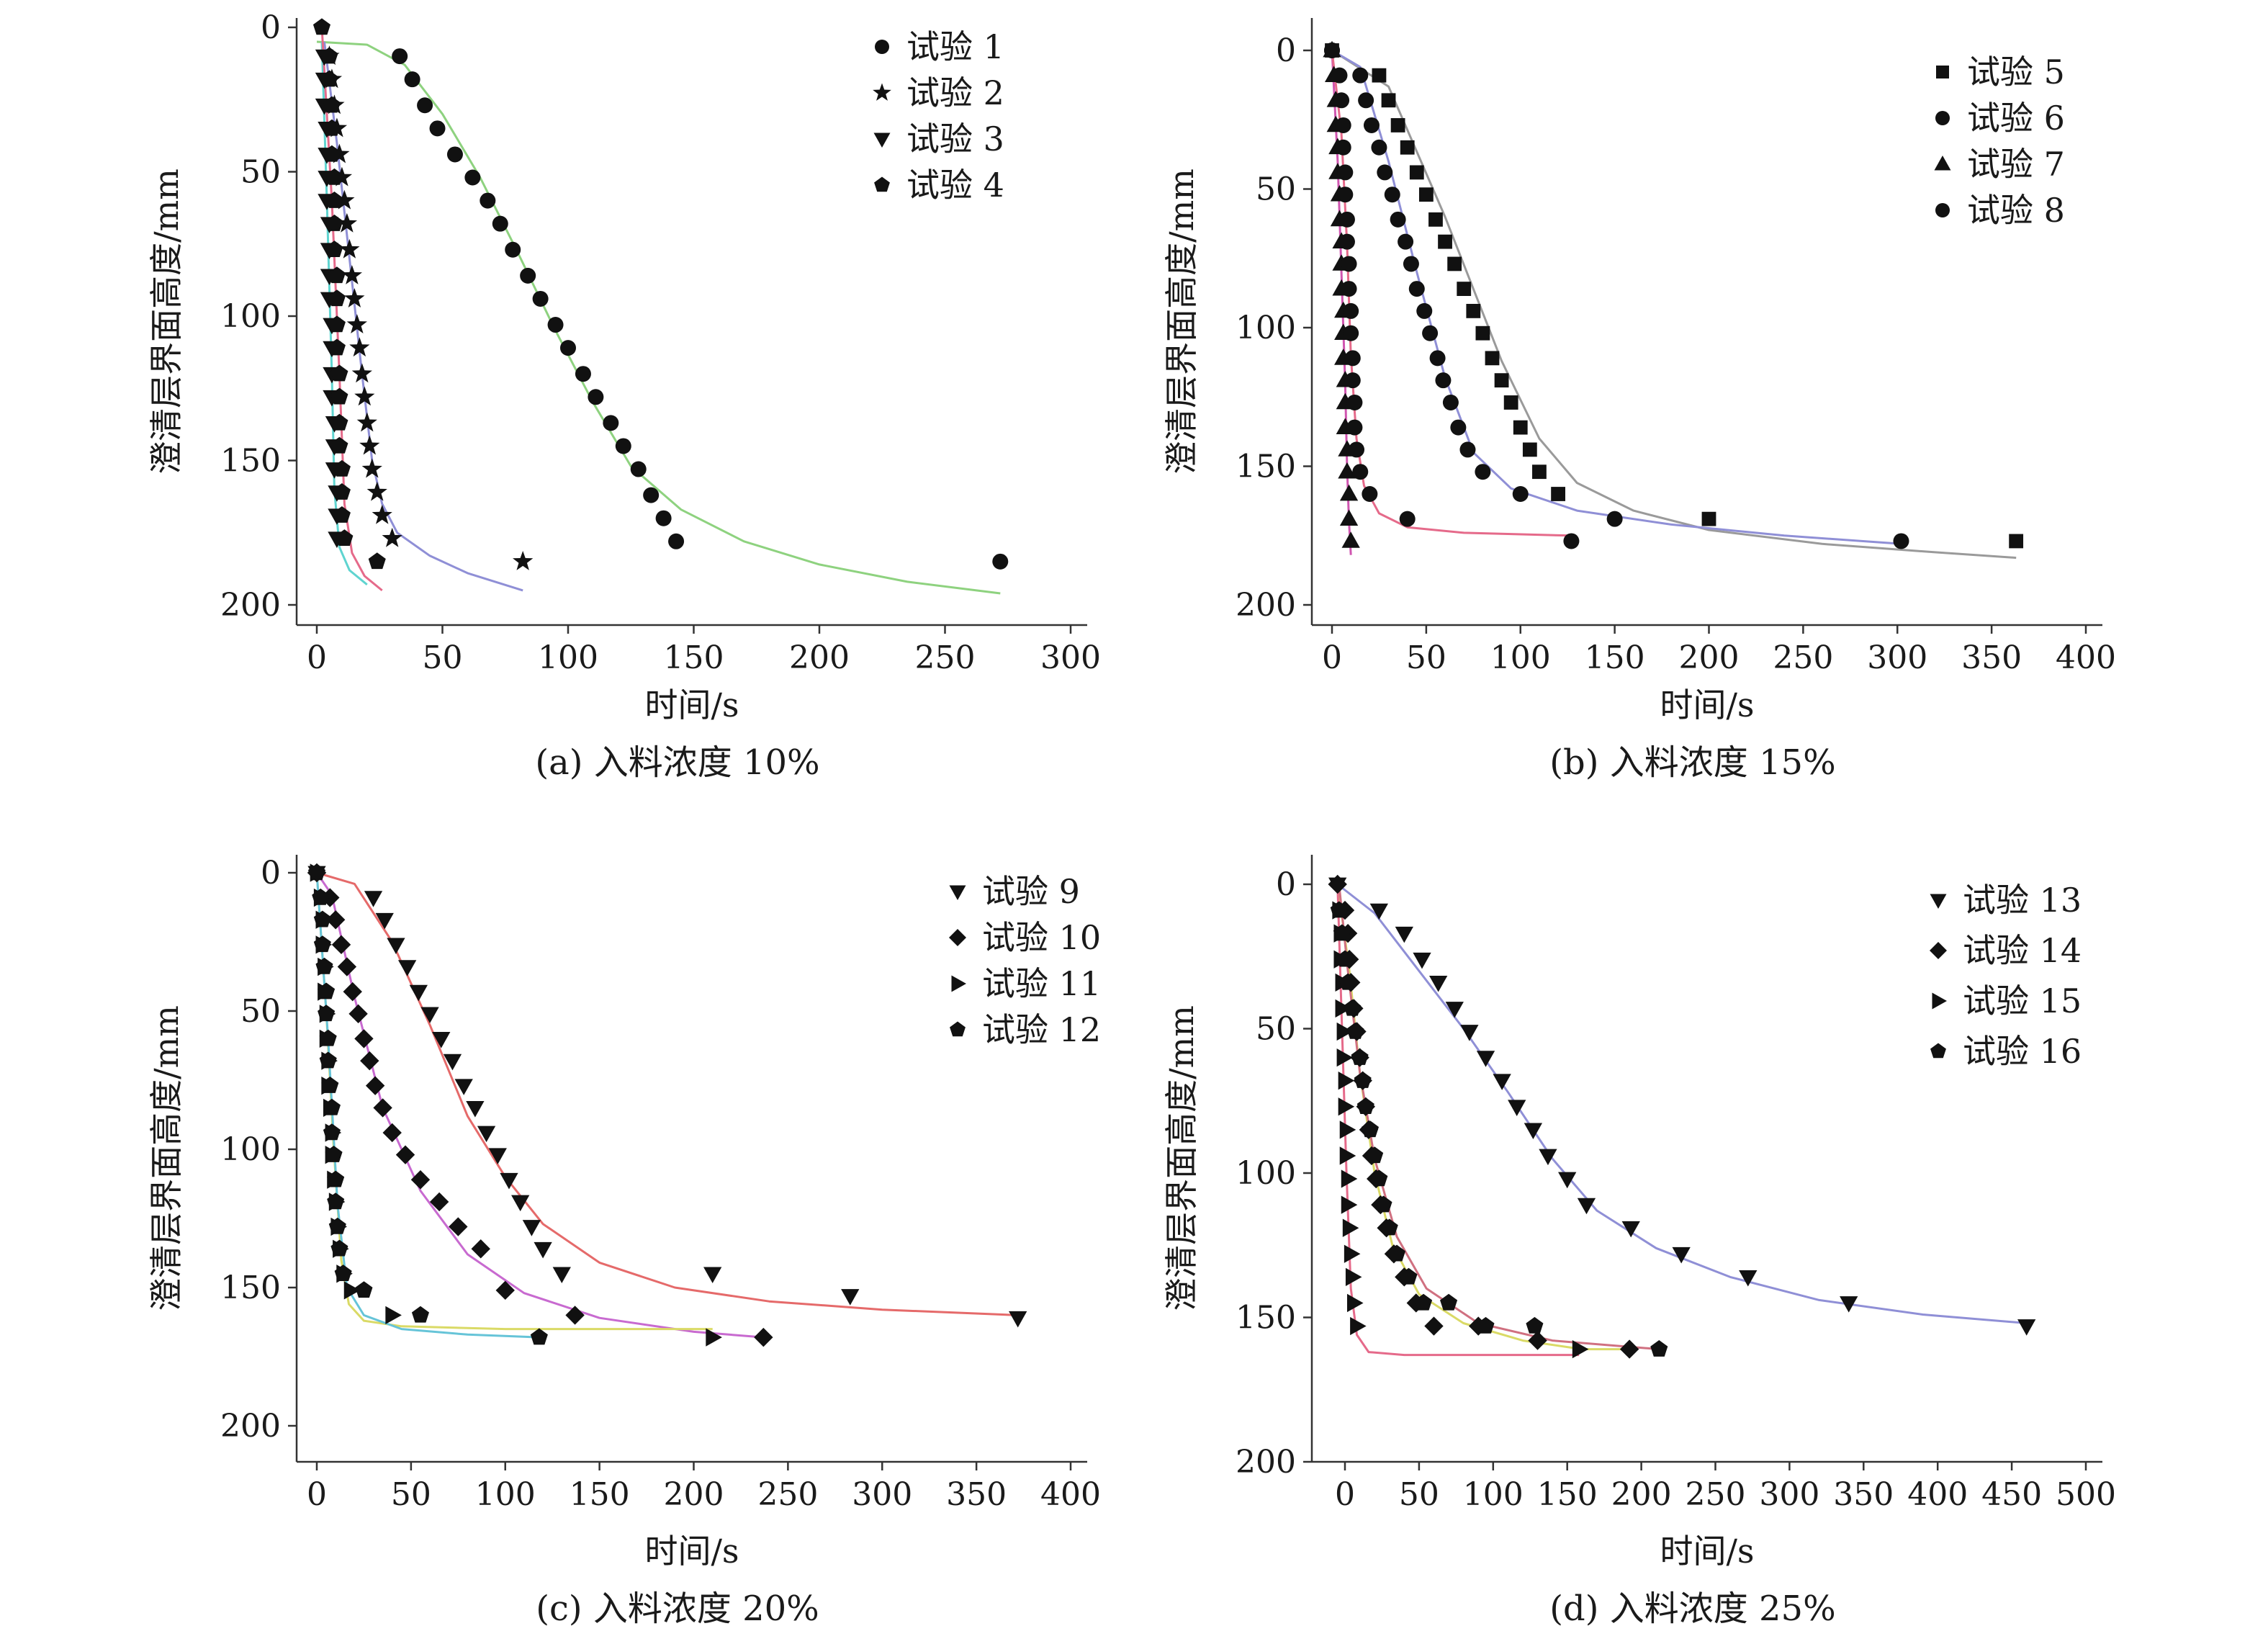 The height and width of the screenshot is (1644, 2268). What do you see at coordinates (955, 185) in the screenshot?
I see `legend-label: 试验 4` at bounding box center [955, 185].